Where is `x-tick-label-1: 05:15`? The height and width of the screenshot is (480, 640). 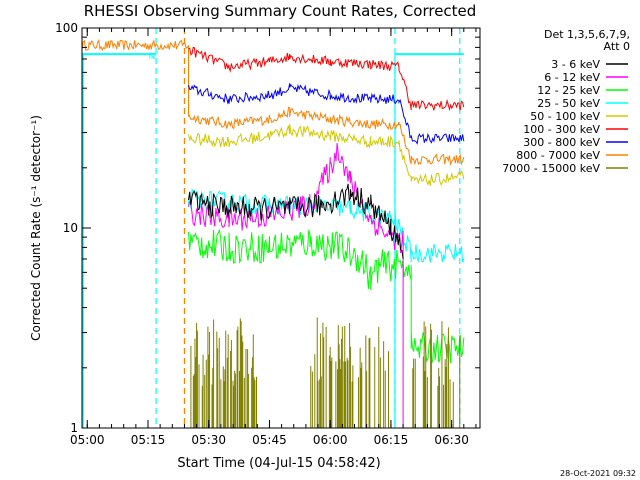
x-tick-label-1: 05:15 is located at coordinates (148, 440).